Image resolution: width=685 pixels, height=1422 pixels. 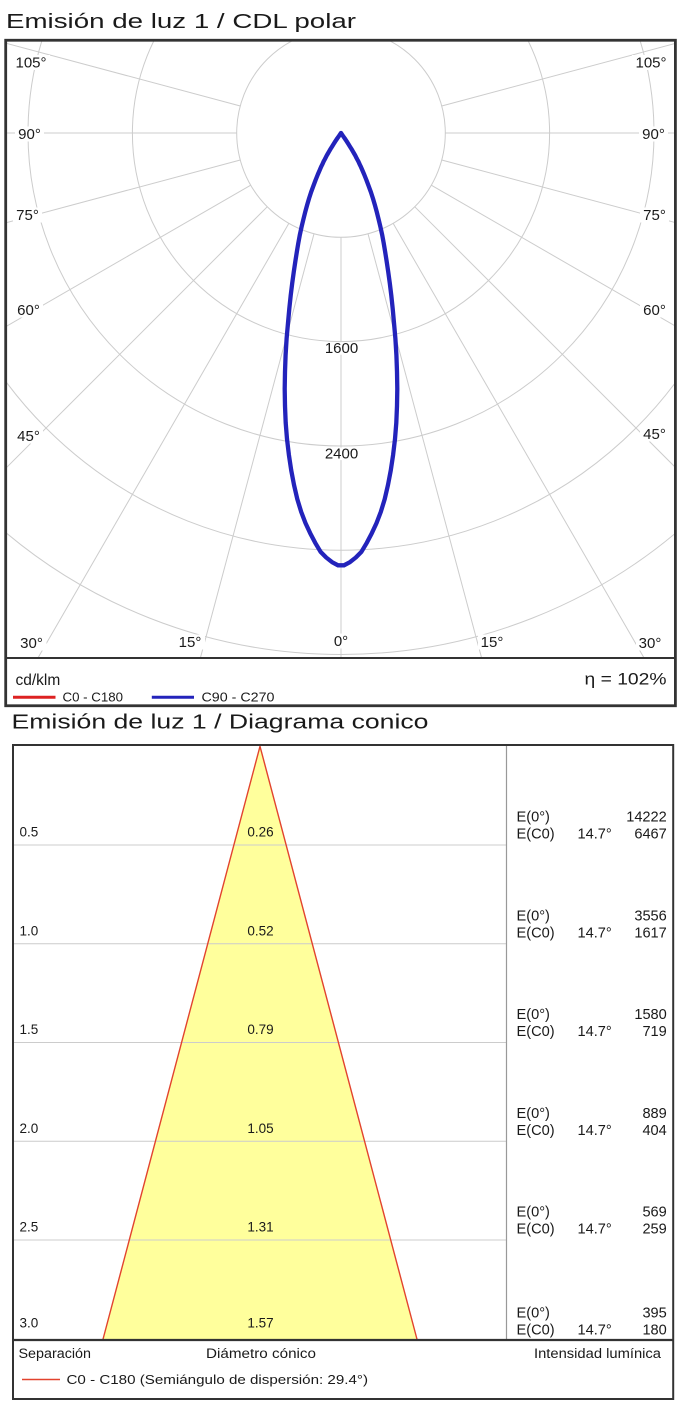 What do you see at coordinates (341, 348) in the screenshot?
I see `svg-text: 1600` at bounding box center [341, 348].